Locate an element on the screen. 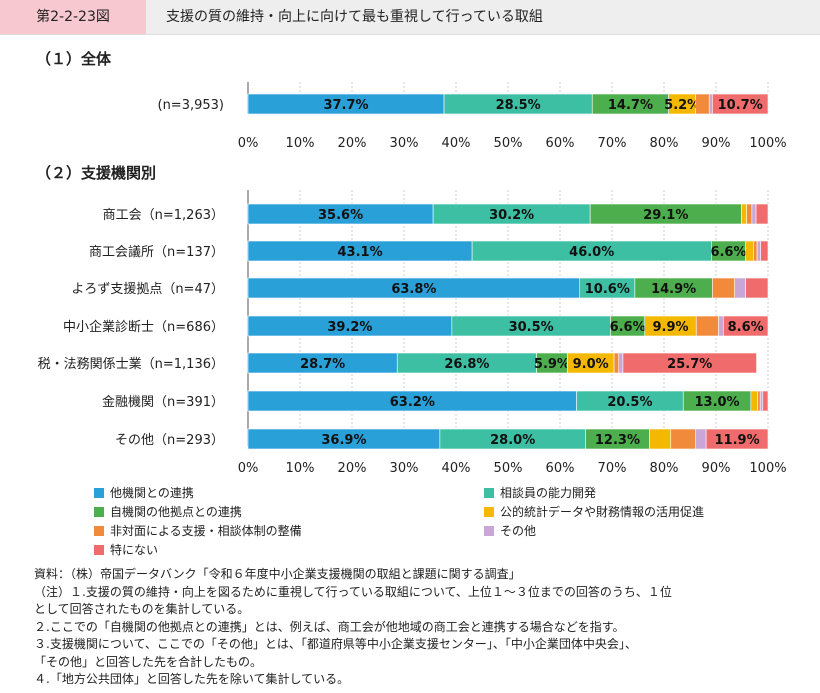 The width and height of the screenshot is (820, 693). legend-item: 自機関の他拠点との連携 is located at coordinates (168, 512).